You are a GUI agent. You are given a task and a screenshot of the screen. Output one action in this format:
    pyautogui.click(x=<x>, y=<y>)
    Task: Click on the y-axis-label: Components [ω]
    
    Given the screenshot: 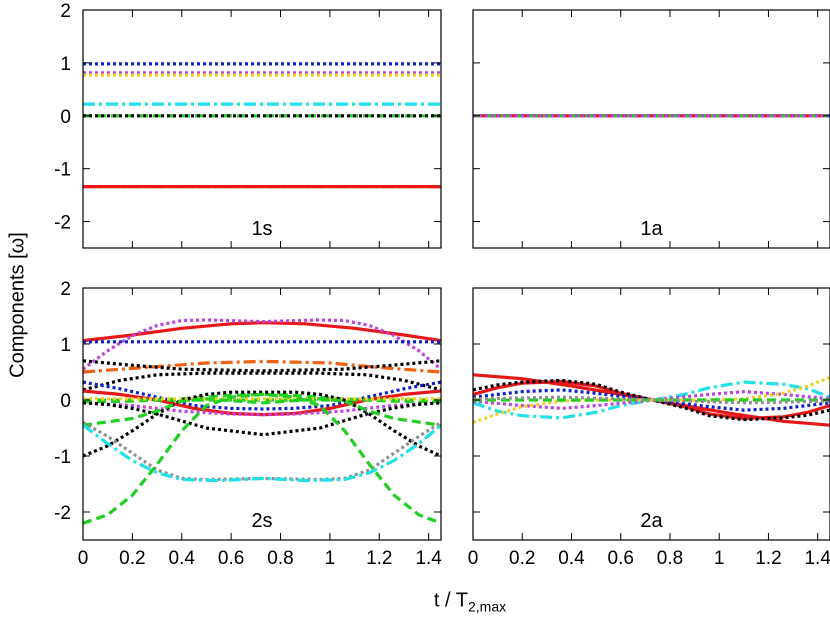 What is the action you would take?
    pyautogui.click(x=17, y=305)
    